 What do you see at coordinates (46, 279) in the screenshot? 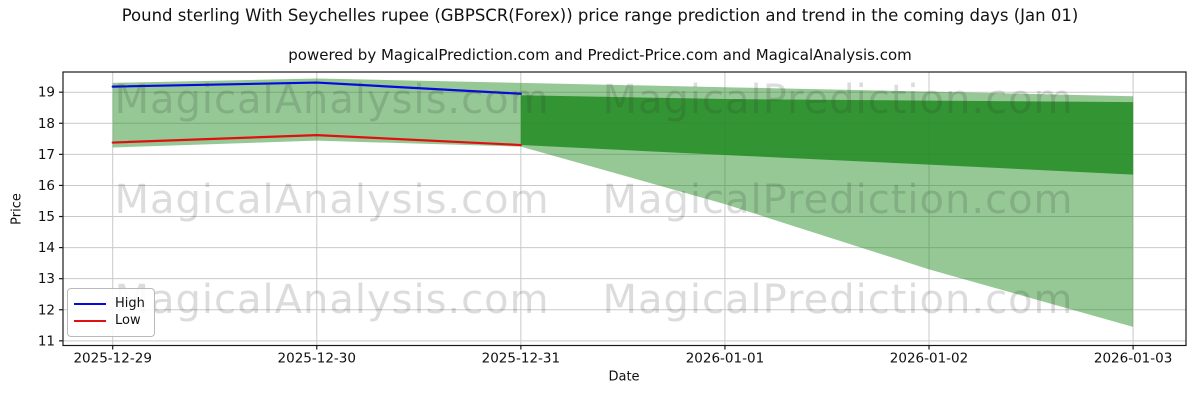
I see `y-tick-label: 13` at bounding box center [46, 279].